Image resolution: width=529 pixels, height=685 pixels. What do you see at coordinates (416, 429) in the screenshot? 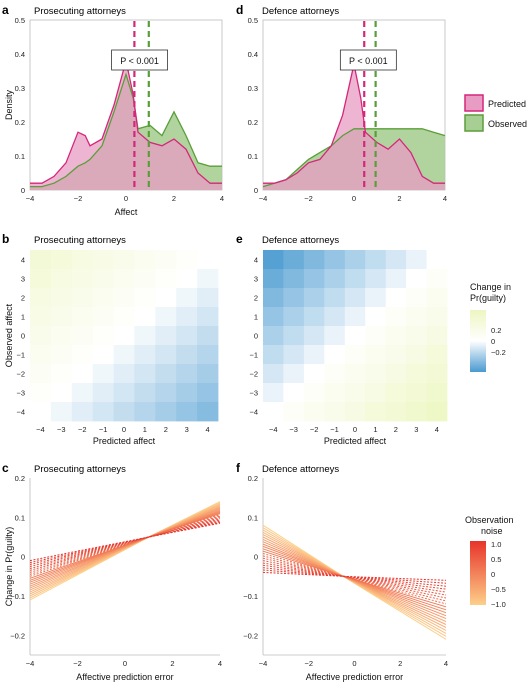
I see `x-tick-label: 3` at bounding box center [416, 429].